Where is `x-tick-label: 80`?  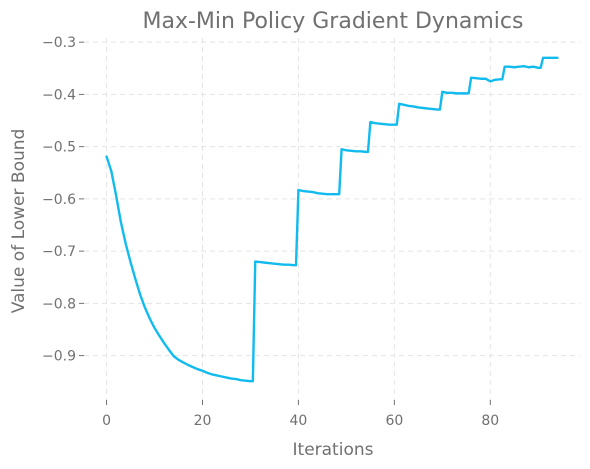
x-tick-label: 80 is located at coordinates (490, 421).